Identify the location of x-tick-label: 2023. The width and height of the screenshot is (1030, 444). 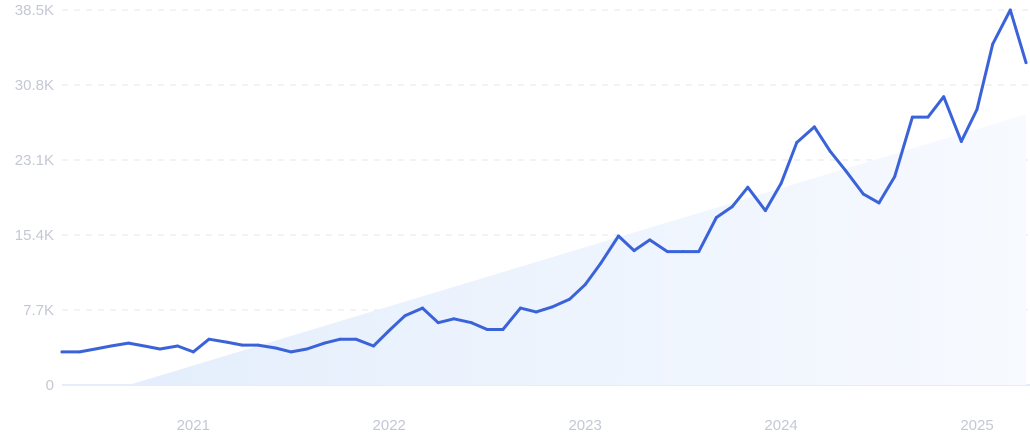
(584, 425).